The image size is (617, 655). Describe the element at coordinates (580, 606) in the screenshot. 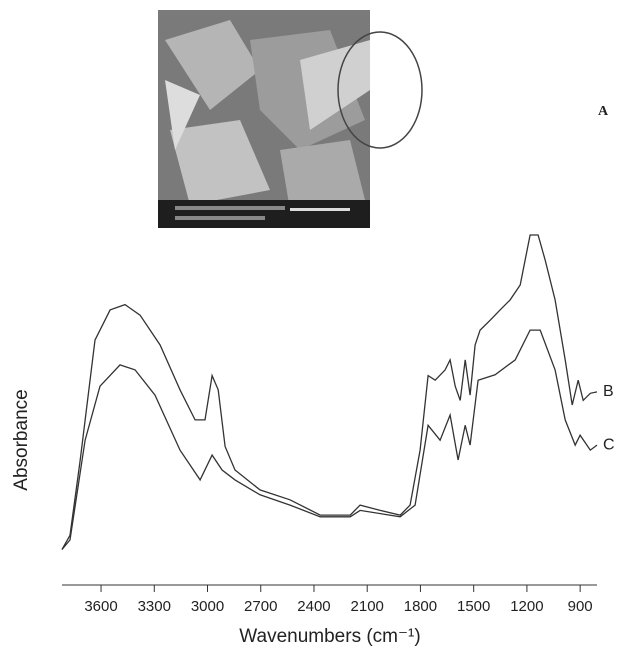

I see `x-tick-label: 900` at that location.